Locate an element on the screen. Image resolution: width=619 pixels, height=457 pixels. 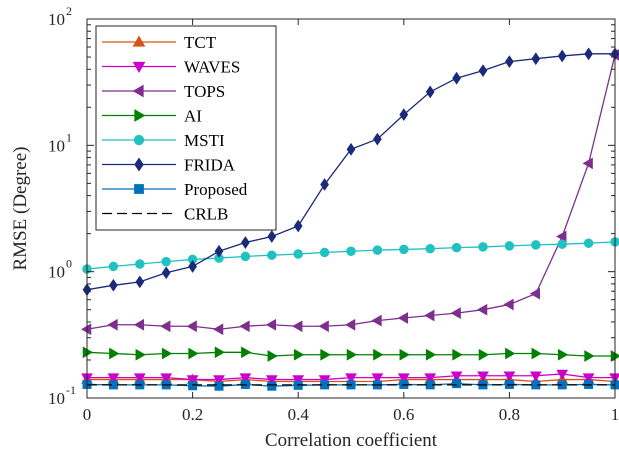
legend-label-tct: TCT is located at coordinates (200, 42).